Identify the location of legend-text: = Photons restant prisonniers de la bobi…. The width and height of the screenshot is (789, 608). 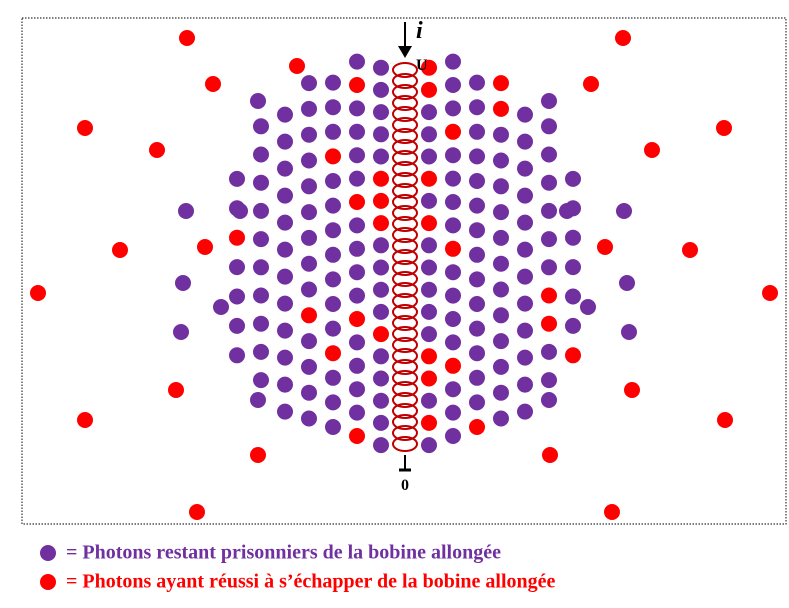
(283, 553).